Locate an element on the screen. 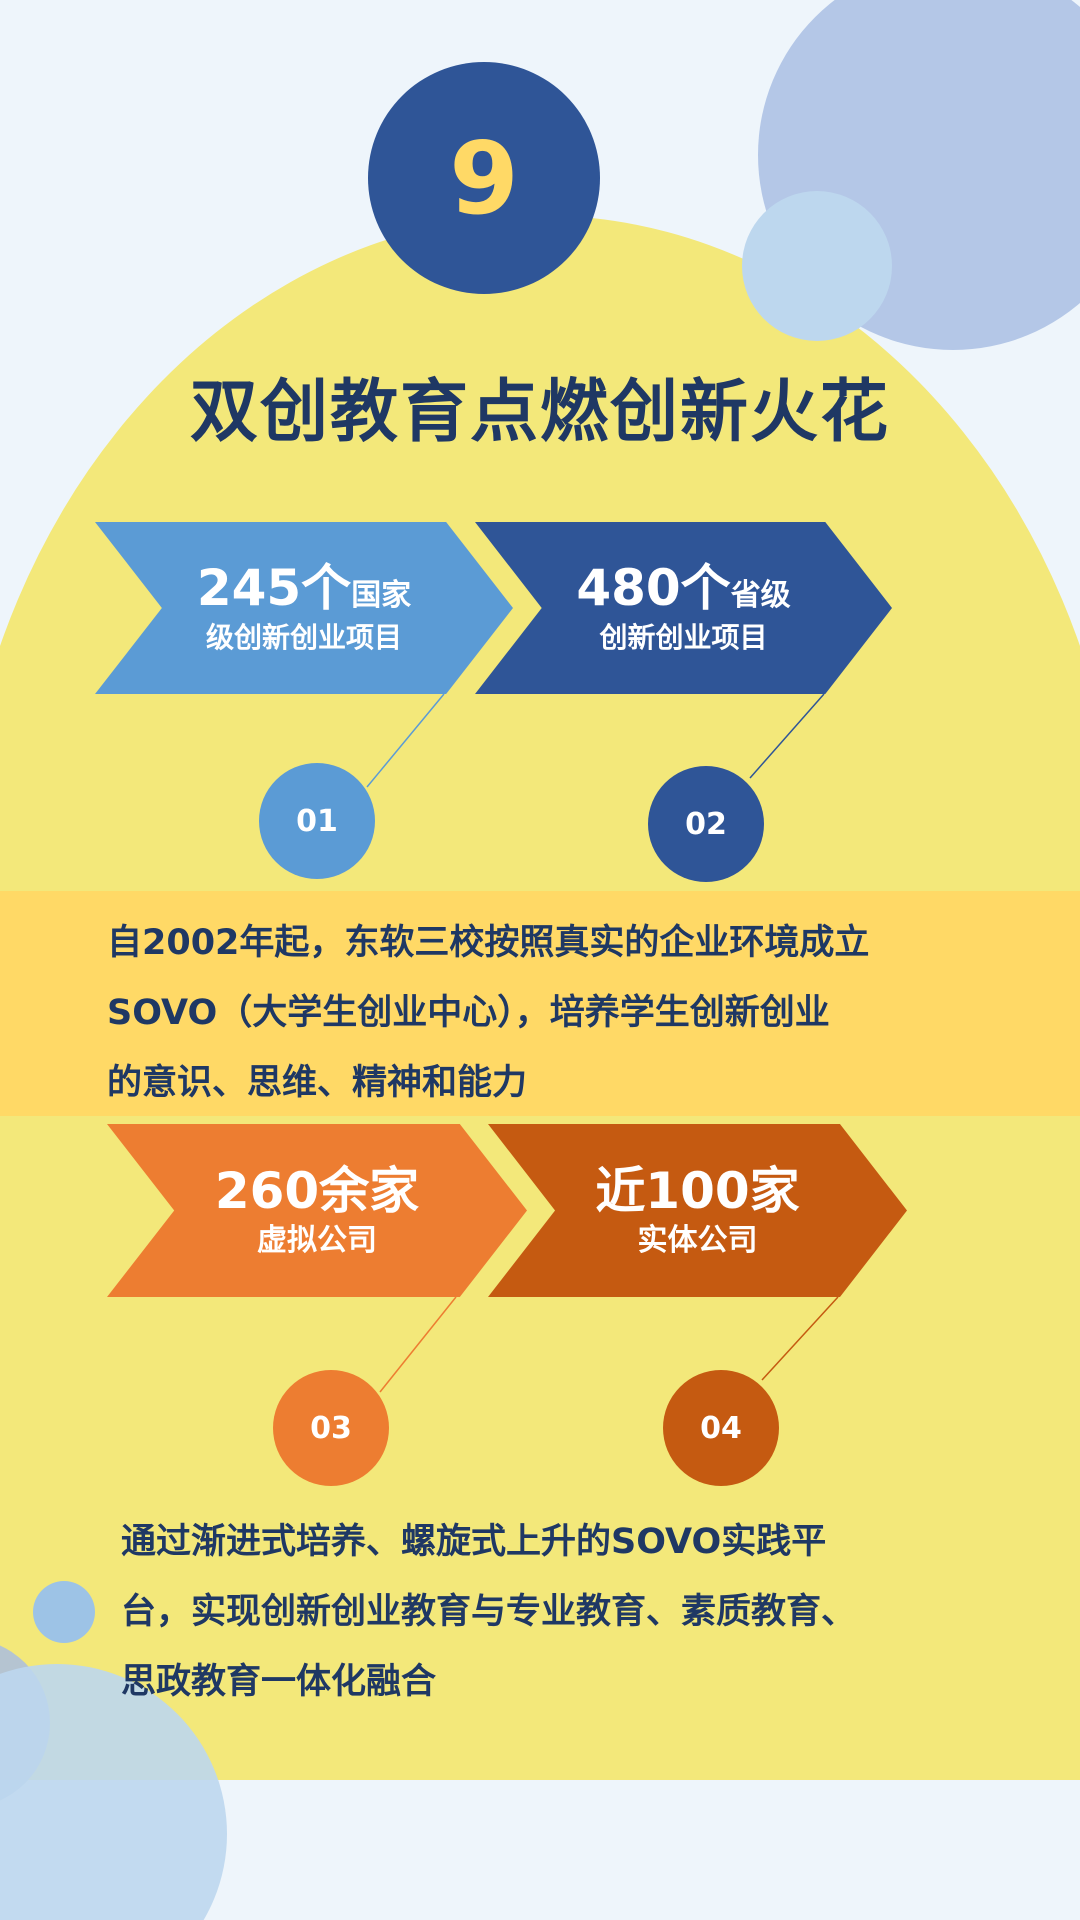 The height and width of the screenshot is (1920, 1080). stat-chevron-national-projects: 245个国家 级创新创业项目 is located at coordinates (304, 608).